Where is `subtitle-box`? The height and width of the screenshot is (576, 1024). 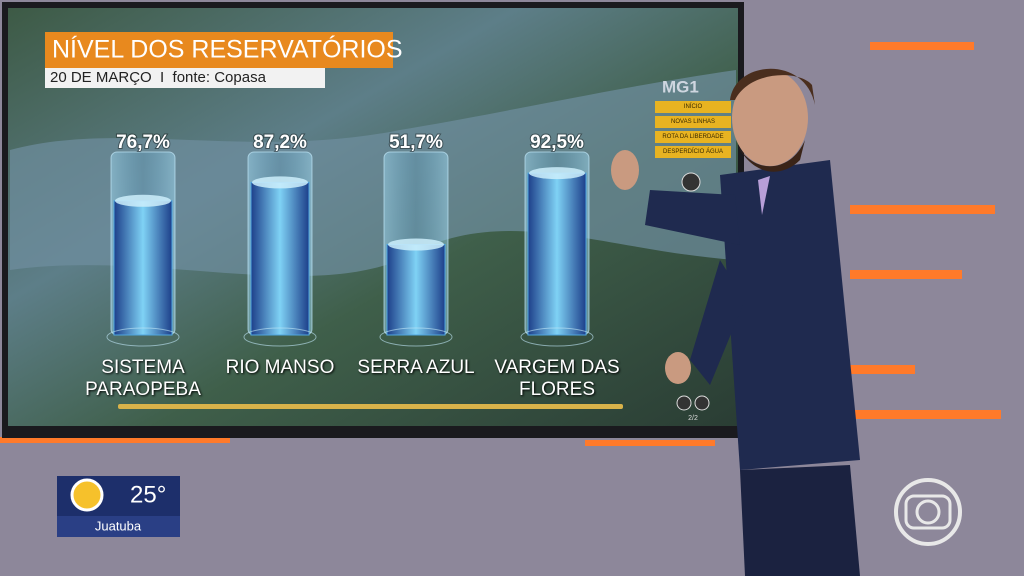 subtitle-box is located at coordinates (185, 78).